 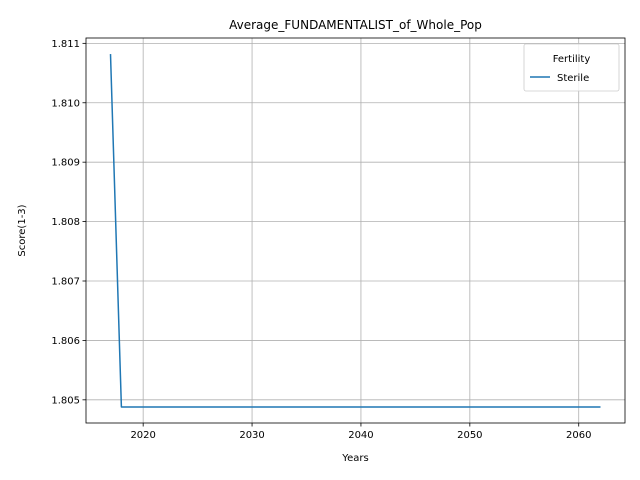 What do you see at coordinates (355, 25) in the screenshot?
I see `chart-title: Average_FUNDAMENTALIST_of_Whole_Pop` at bounding box center [355, 25].